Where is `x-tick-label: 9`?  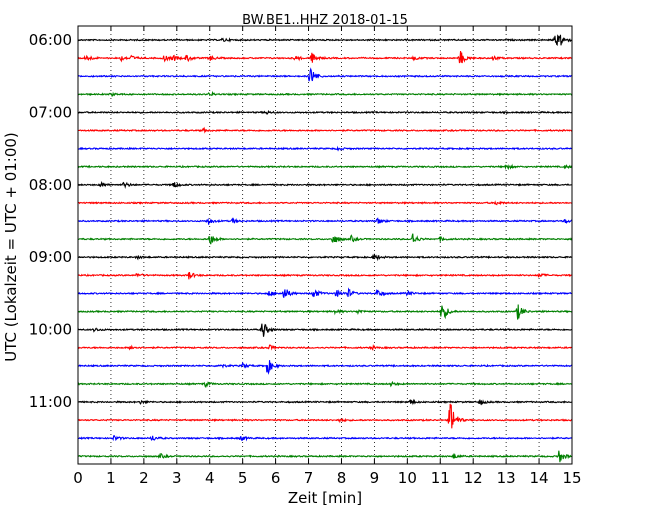 x-tick-label: 9 is located at coordinates (375, 478).